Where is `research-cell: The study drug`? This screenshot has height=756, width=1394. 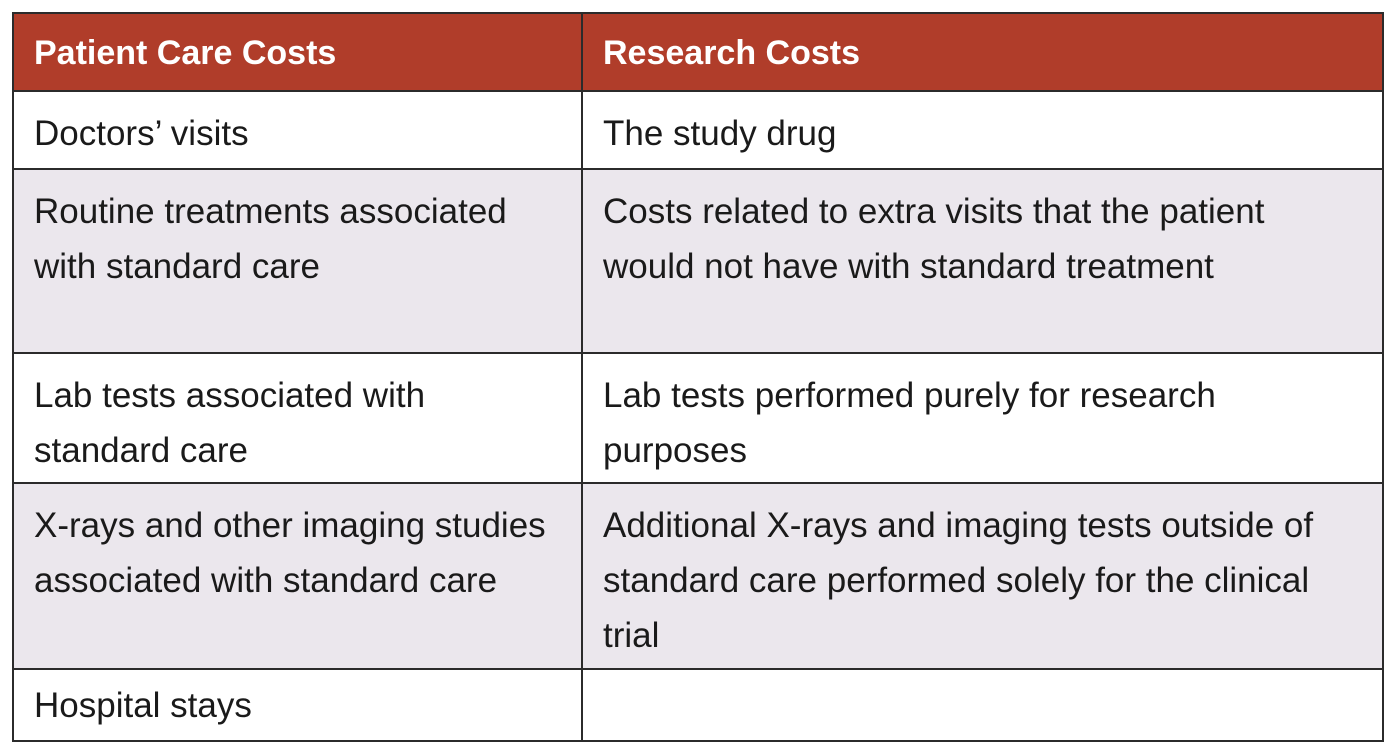 research-cell: The study drug is located at coordinates (982, 130).